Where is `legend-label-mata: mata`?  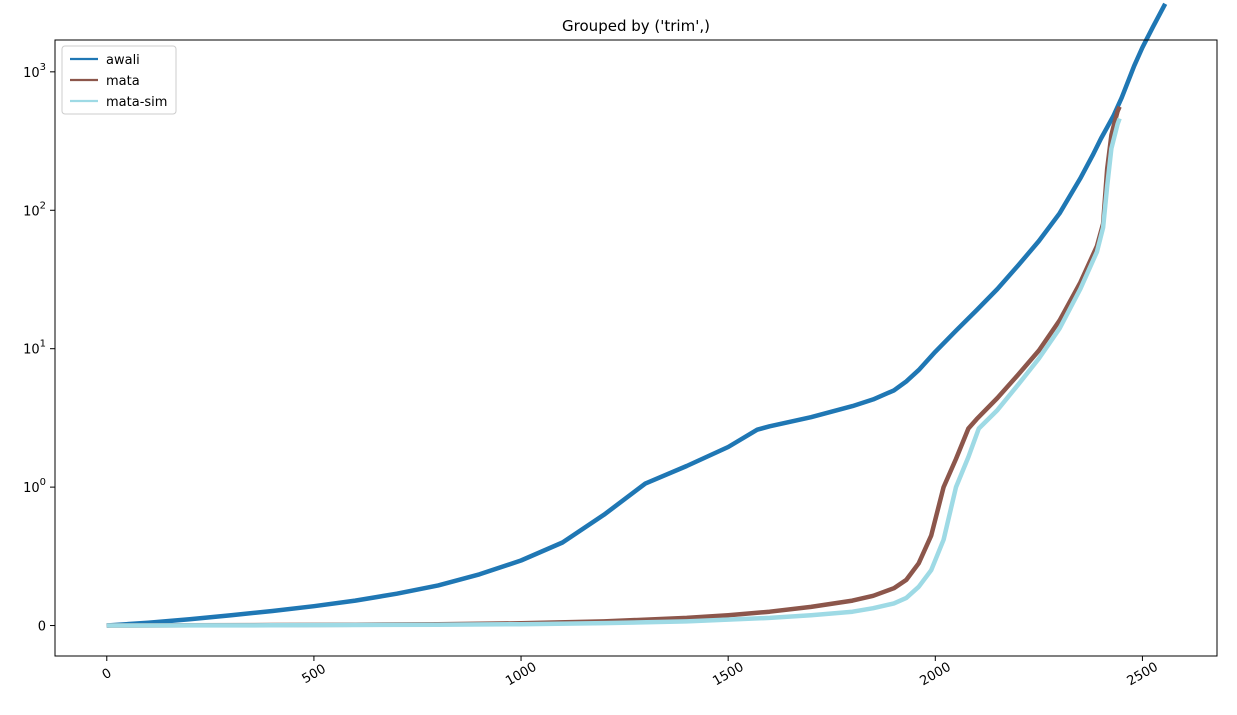 legend-label-mata: mata is located at coordinates (123, 81).